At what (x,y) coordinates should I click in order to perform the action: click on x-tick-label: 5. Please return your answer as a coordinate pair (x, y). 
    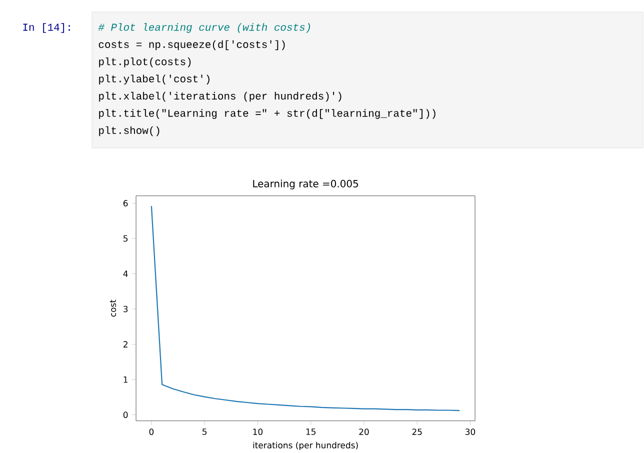
    Looking at the image, I should click on (204, 431).